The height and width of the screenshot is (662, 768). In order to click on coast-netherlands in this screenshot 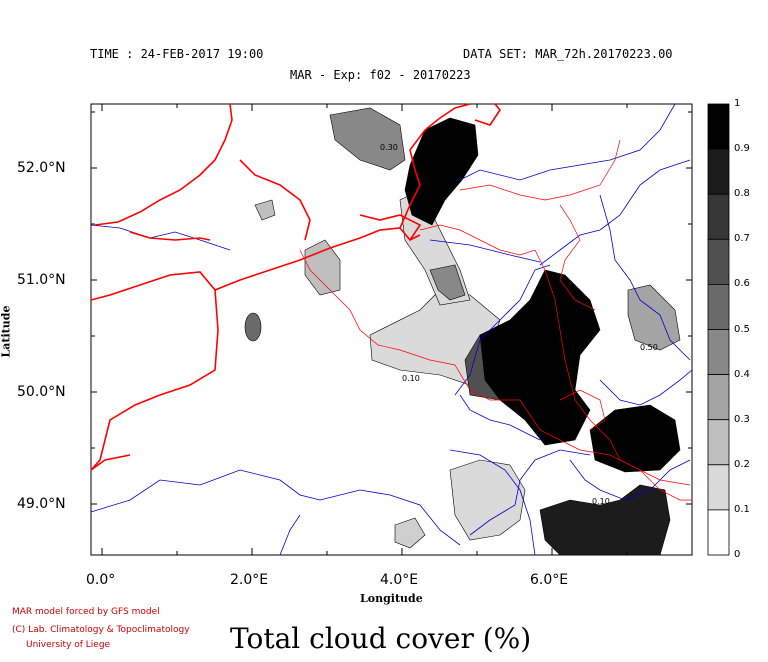, I will do `click(435, 166)`.